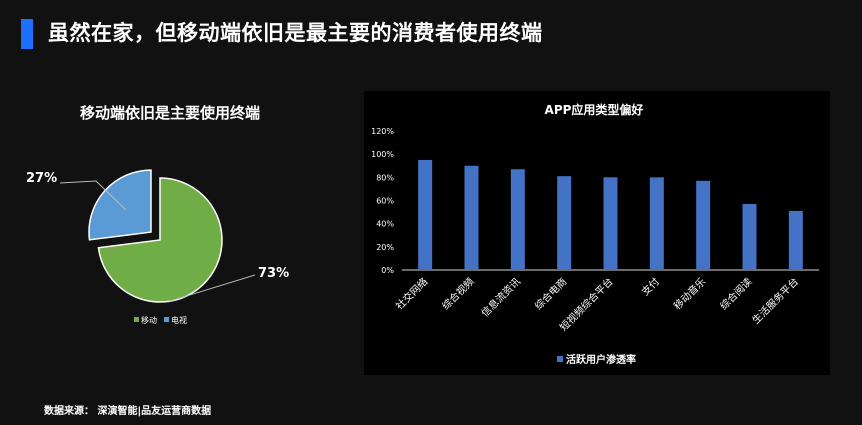 The height and width of the screenshot is (425, 862). What do you see at coordinates (385, 201) in the screenshot?
I see `y-tick-label-3: 60%` at bounding box center [385, 201].